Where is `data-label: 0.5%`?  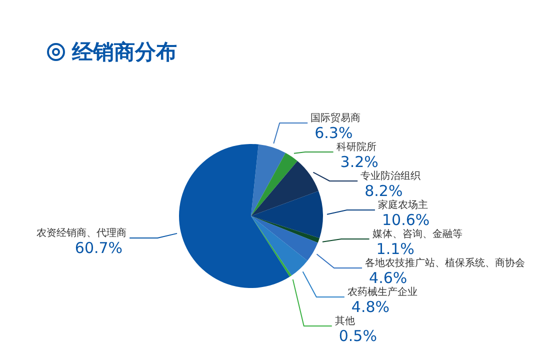 data-label: 0.5% is located at coordinates (357, 336).